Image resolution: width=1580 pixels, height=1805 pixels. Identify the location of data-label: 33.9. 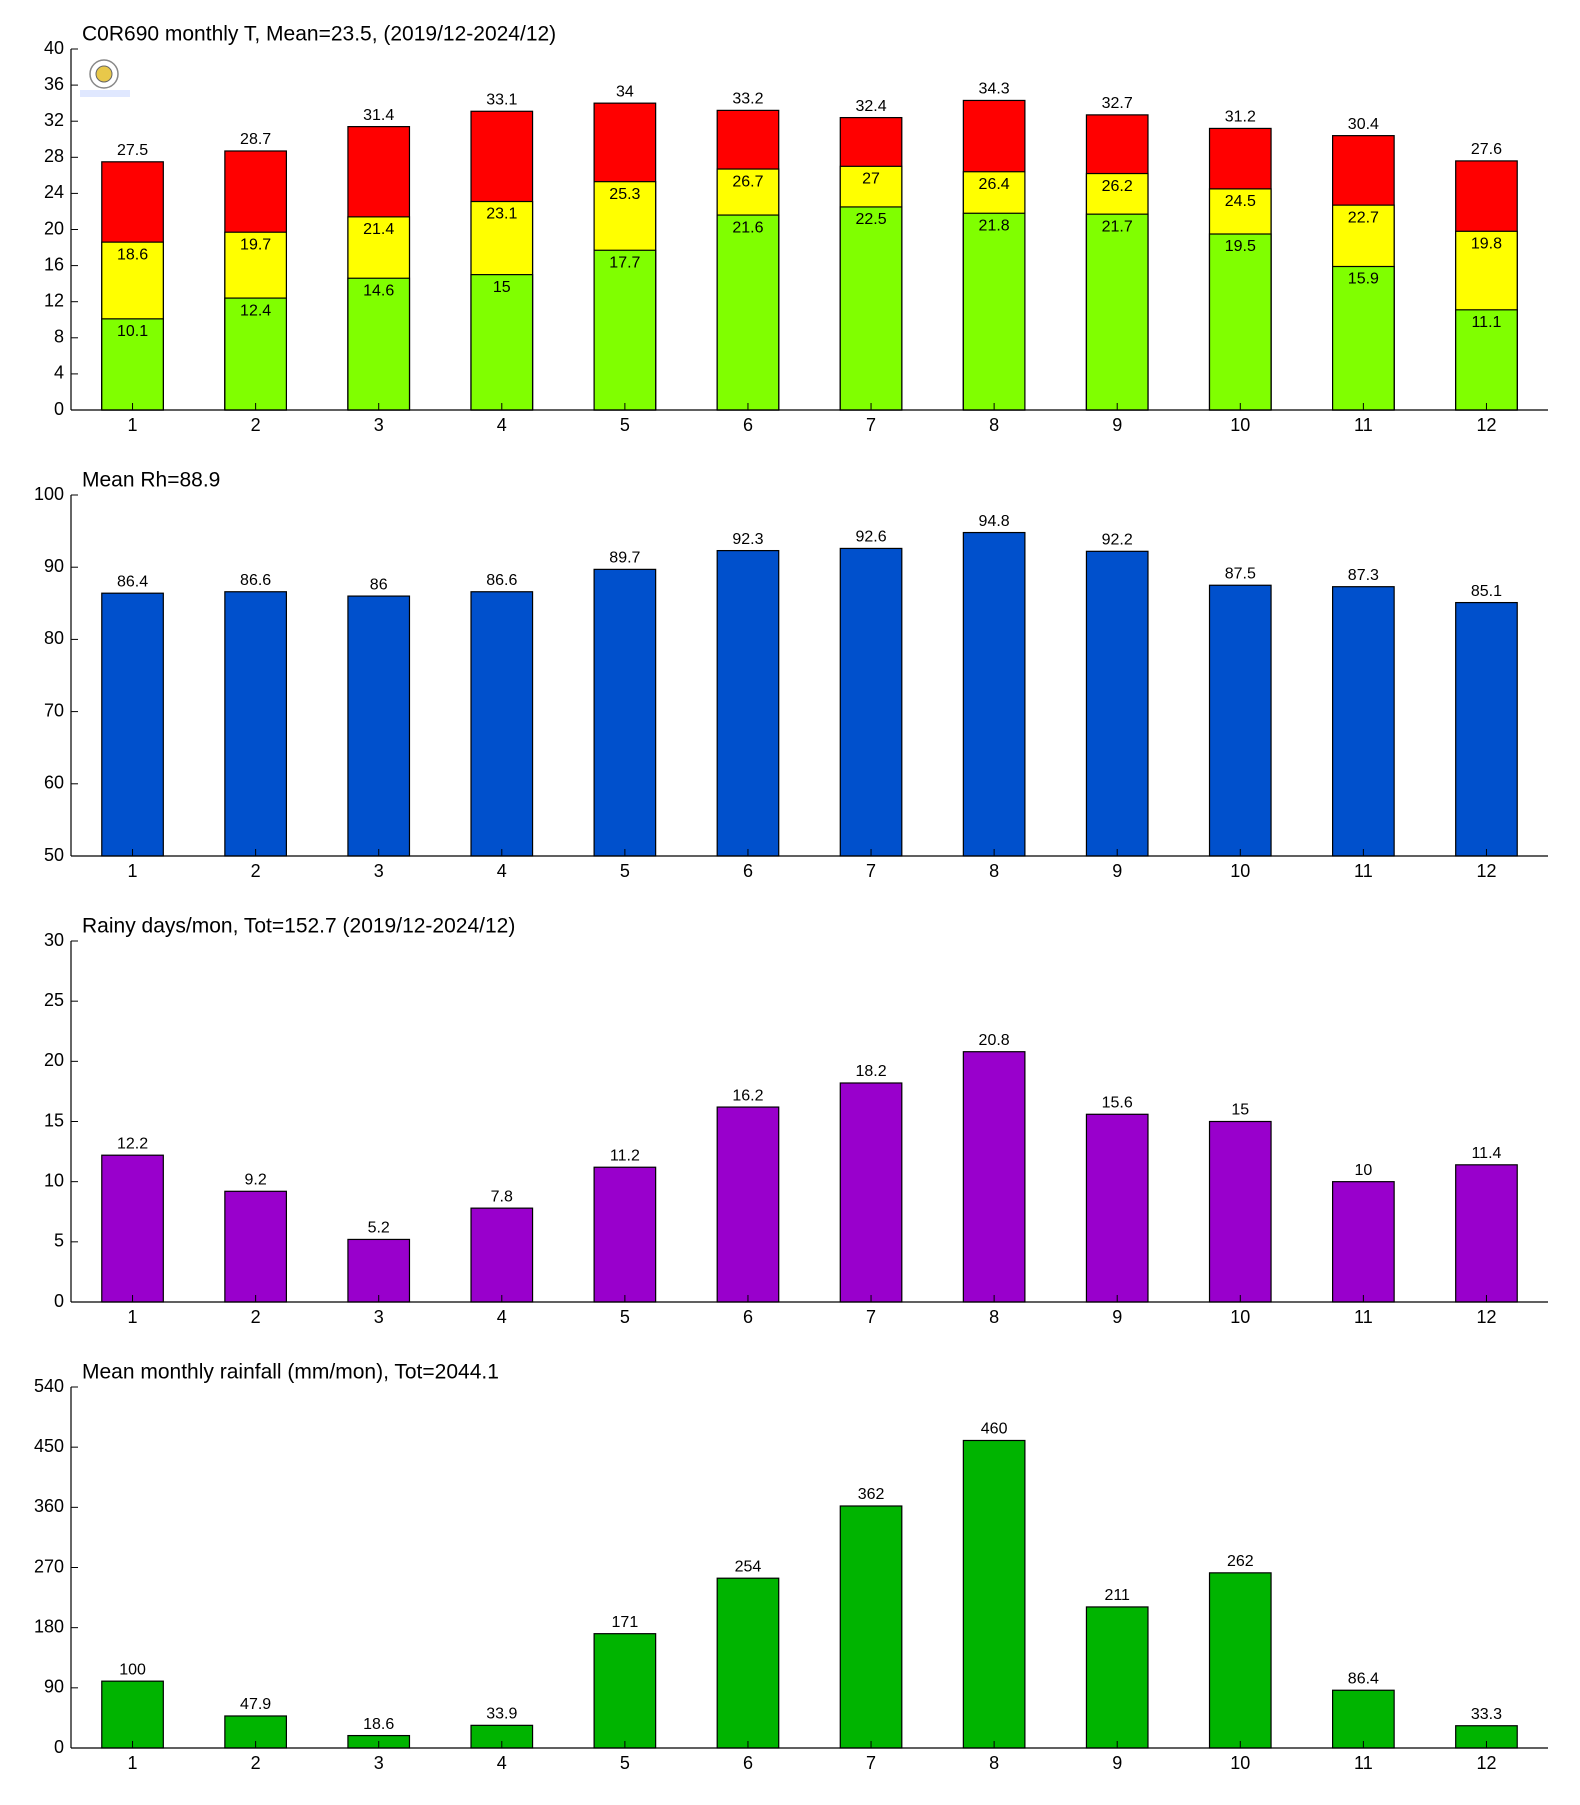
(501, 1714).